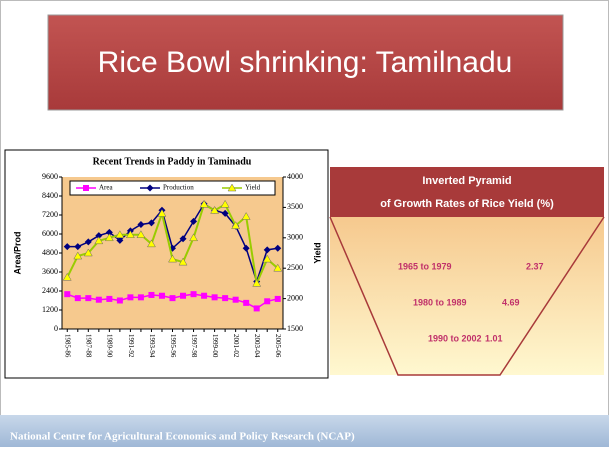  Describe the element at coordinates (295, 206) in the screenshot. I see `y2-tick-label: 3500` at that location.